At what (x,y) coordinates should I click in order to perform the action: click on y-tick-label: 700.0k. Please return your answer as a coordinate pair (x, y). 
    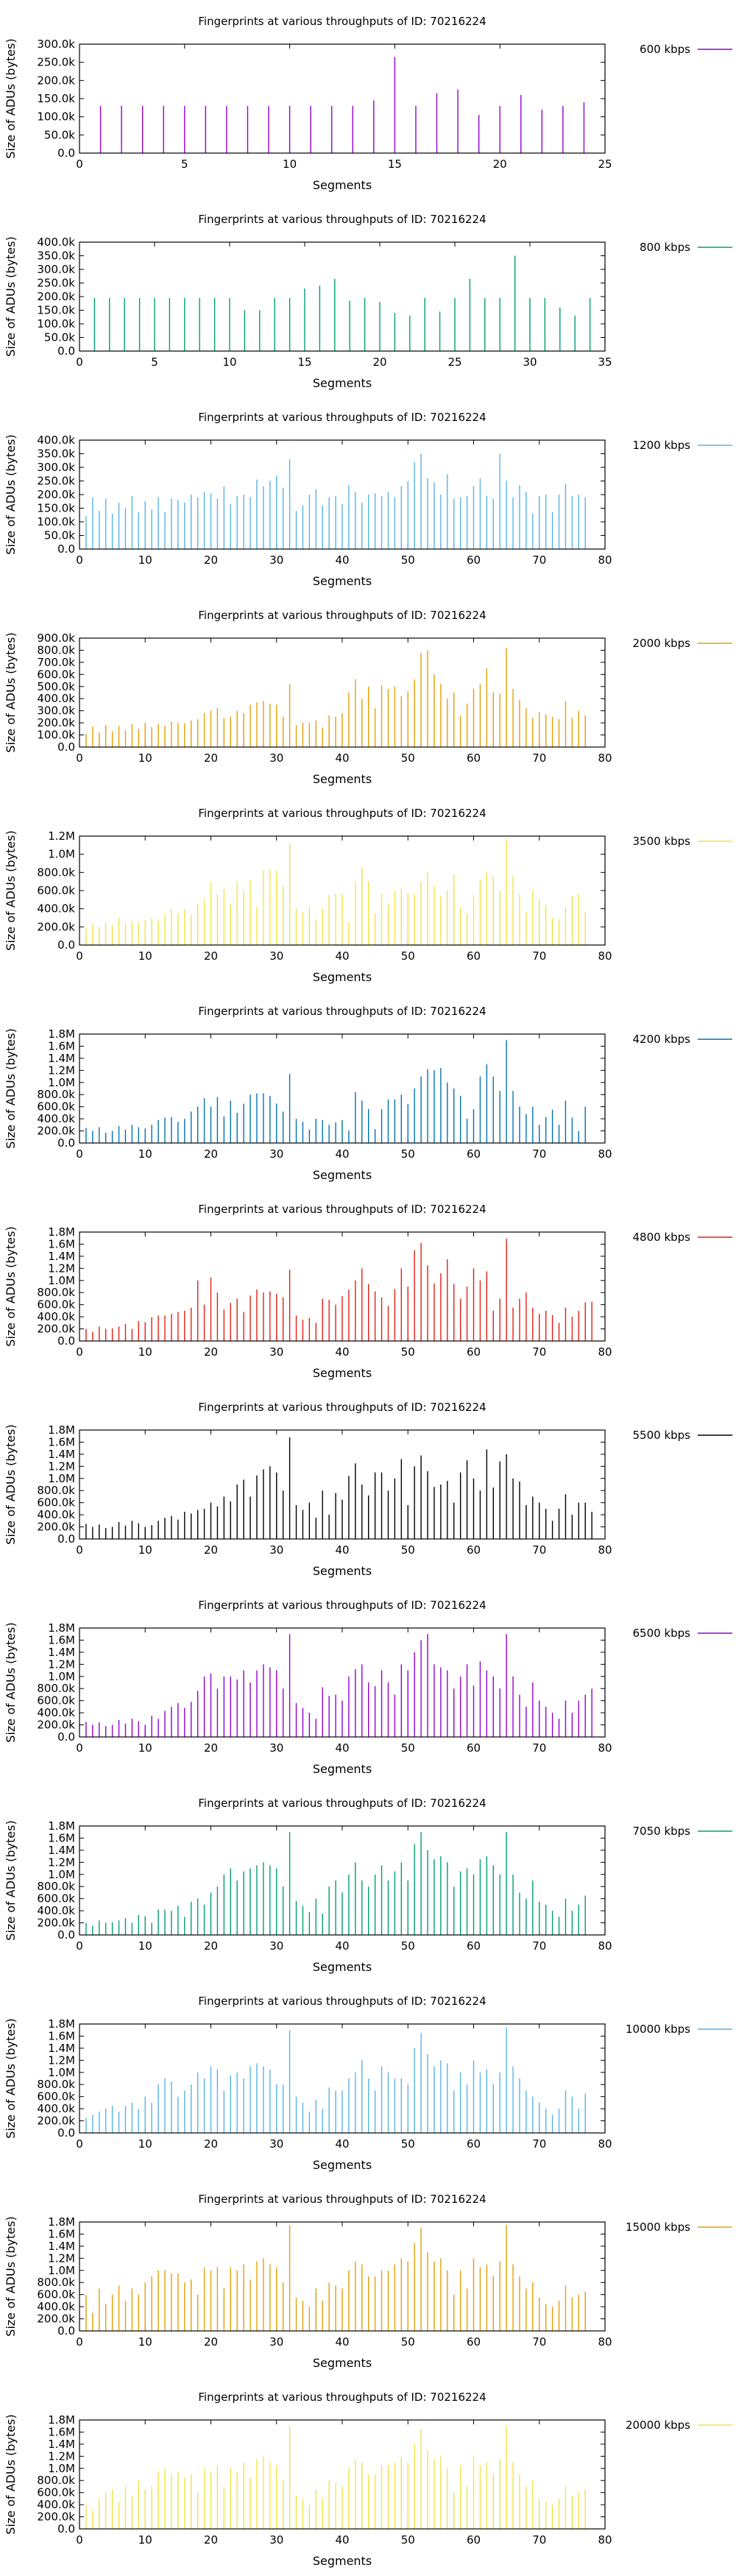
    Looking at the image, I should click on (56, 662).